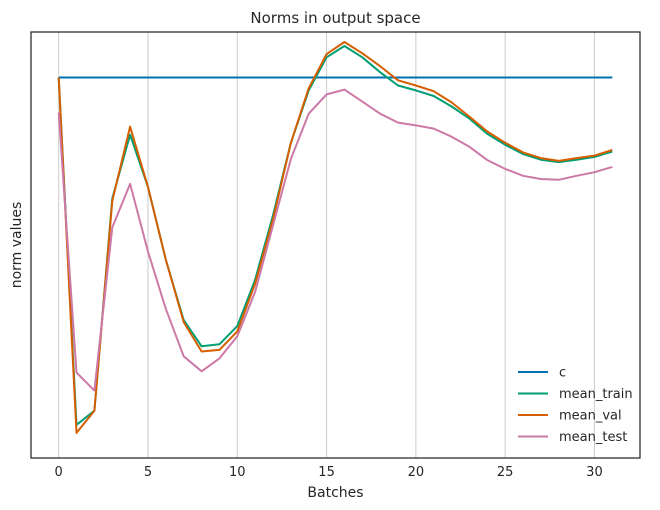 This screenshot has height=510, width=660. Describe the element at coordinates (596, 394) in the screenshot. I see `legend-label: mean_train` at that location.